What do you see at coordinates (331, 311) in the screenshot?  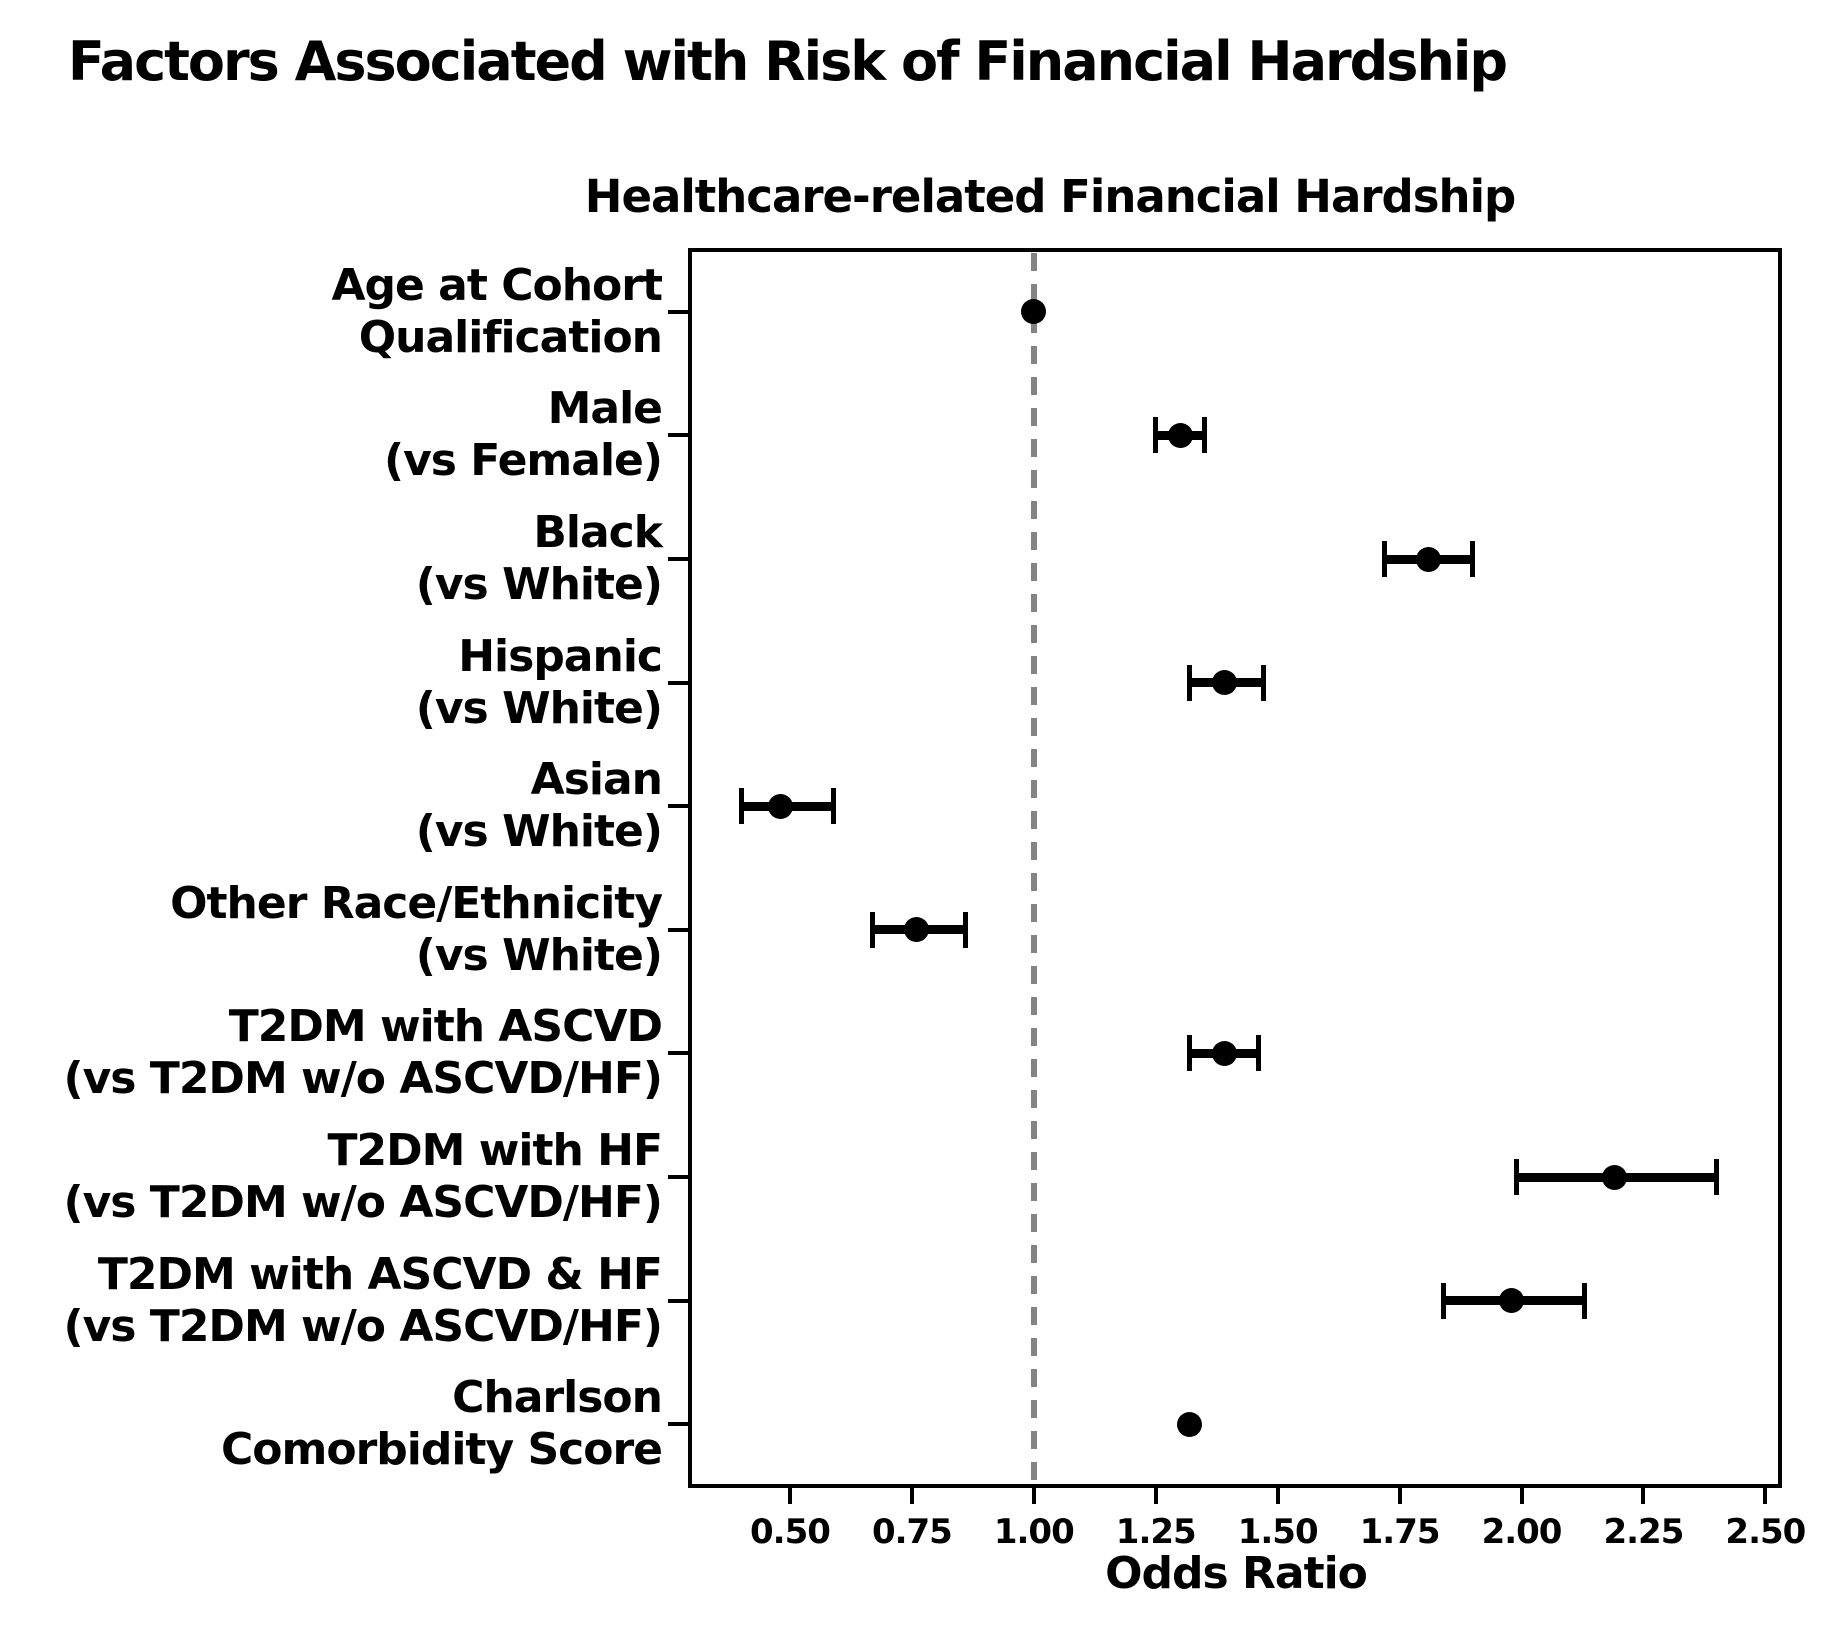 I see `y-category-label: Age at Cohort Qualification` at bounding box center [331, 311].